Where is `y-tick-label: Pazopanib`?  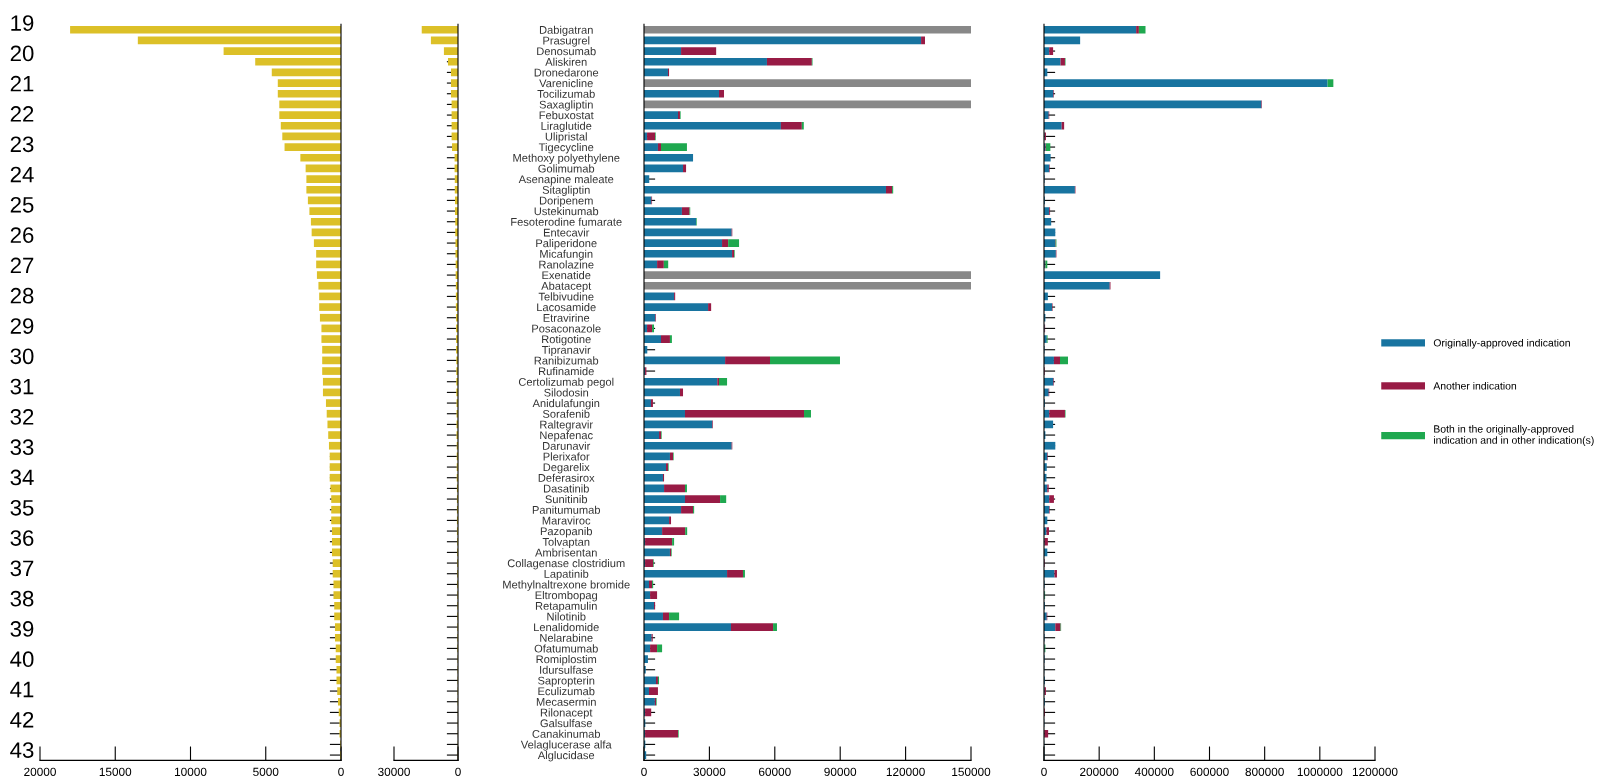
y-tick-label: Pazopanib is located at coordinates (566, 532).